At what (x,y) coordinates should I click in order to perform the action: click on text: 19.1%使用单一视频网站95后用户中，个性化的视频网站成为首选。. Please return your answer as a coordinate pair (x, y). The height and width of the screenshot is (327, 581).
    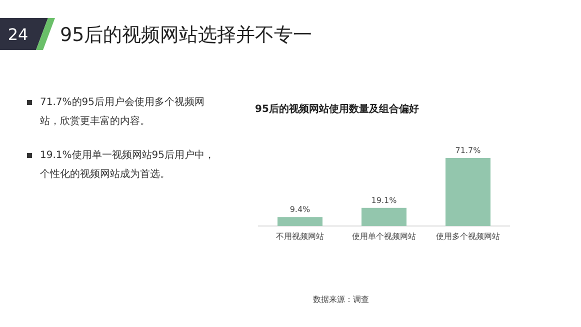
    Looking at the image, I should click on (127, 165).